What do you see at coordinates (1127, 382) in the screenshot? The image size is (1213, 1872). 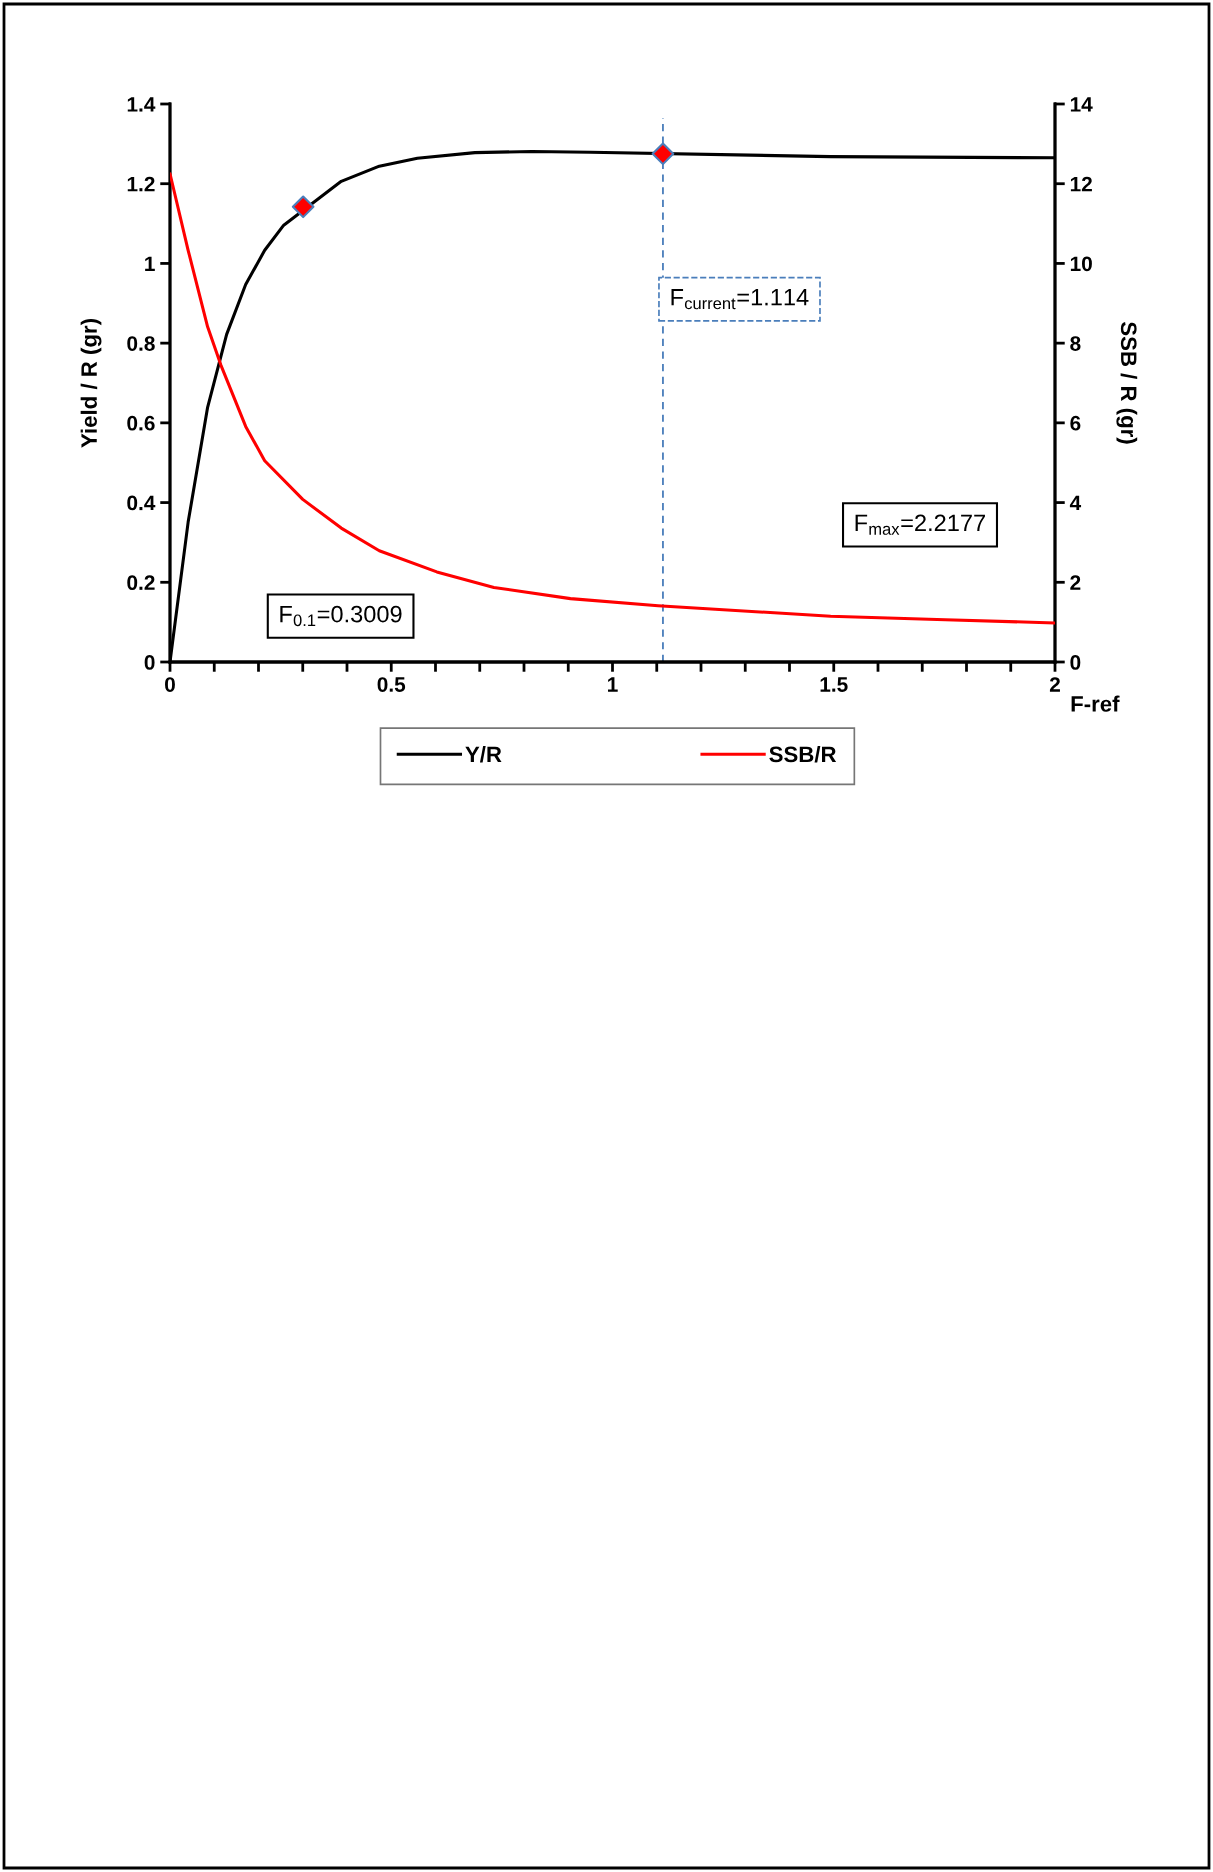 I see `y2-axis-title: SSB / R (gr)` at bounding box center [1127, 382].